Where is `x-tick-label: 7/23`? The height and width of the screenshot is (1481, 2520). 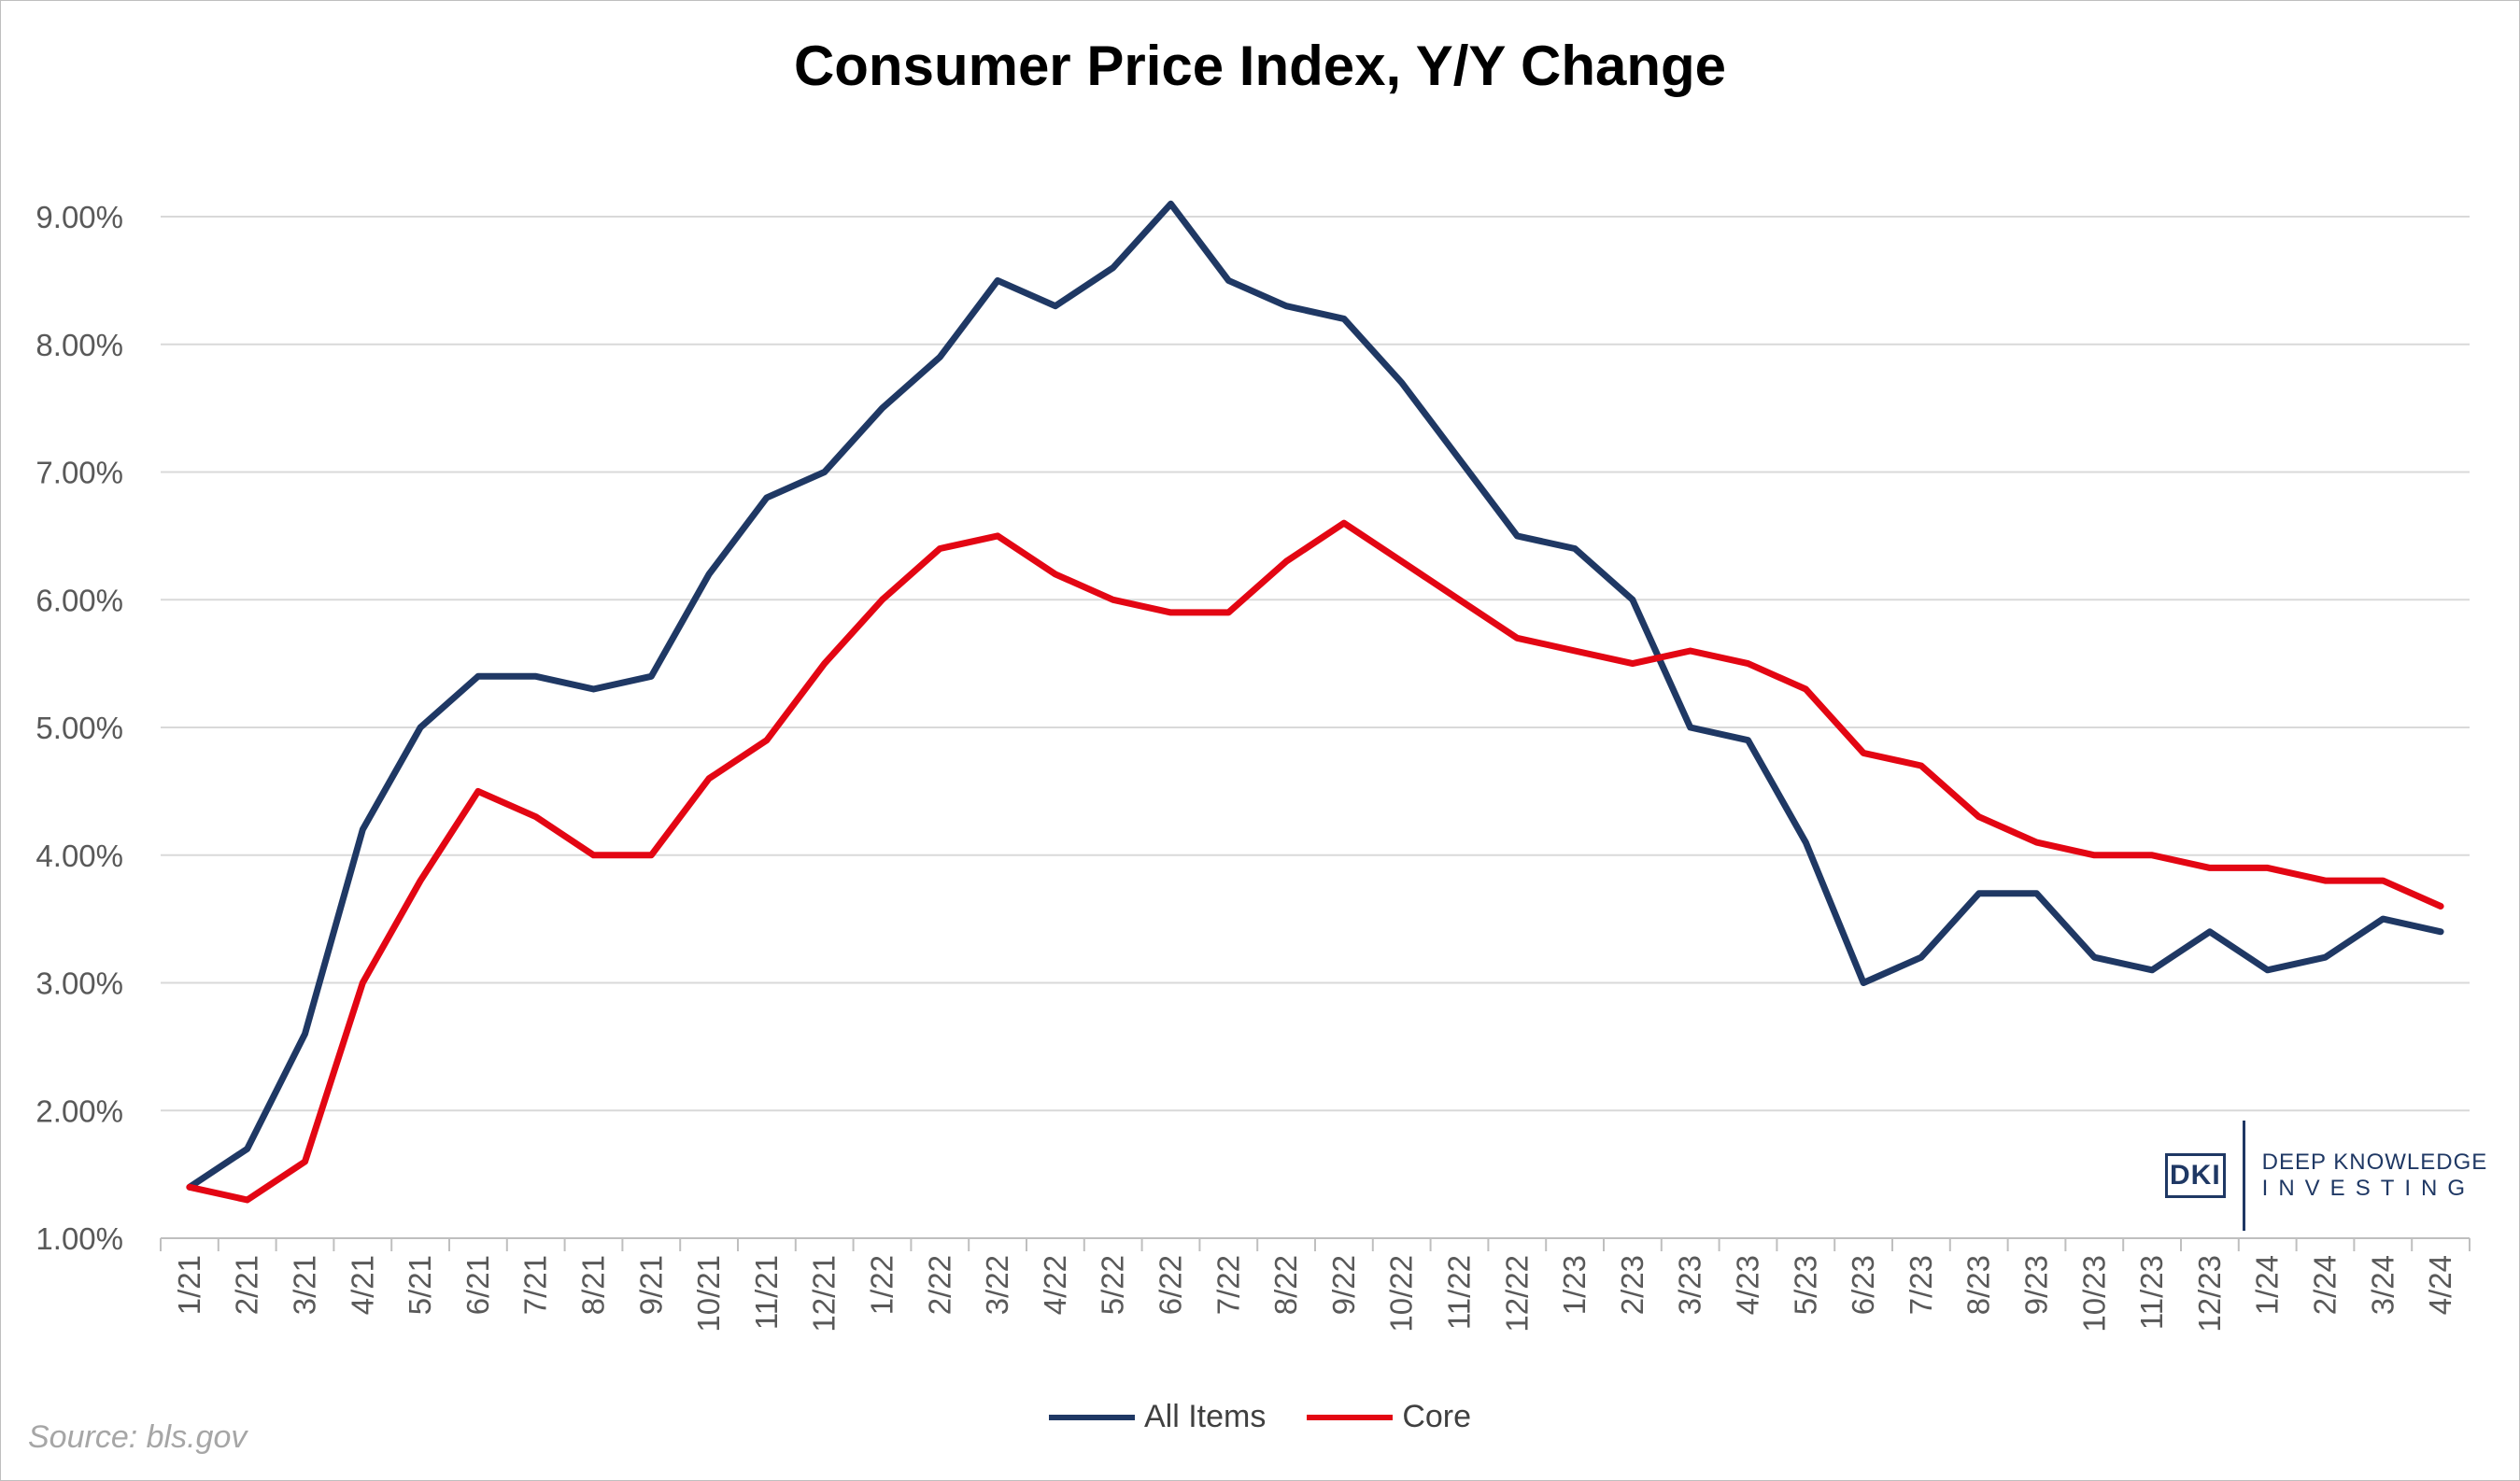 x-tick-label: 7/23 is located at coordinates (1921, 1285).